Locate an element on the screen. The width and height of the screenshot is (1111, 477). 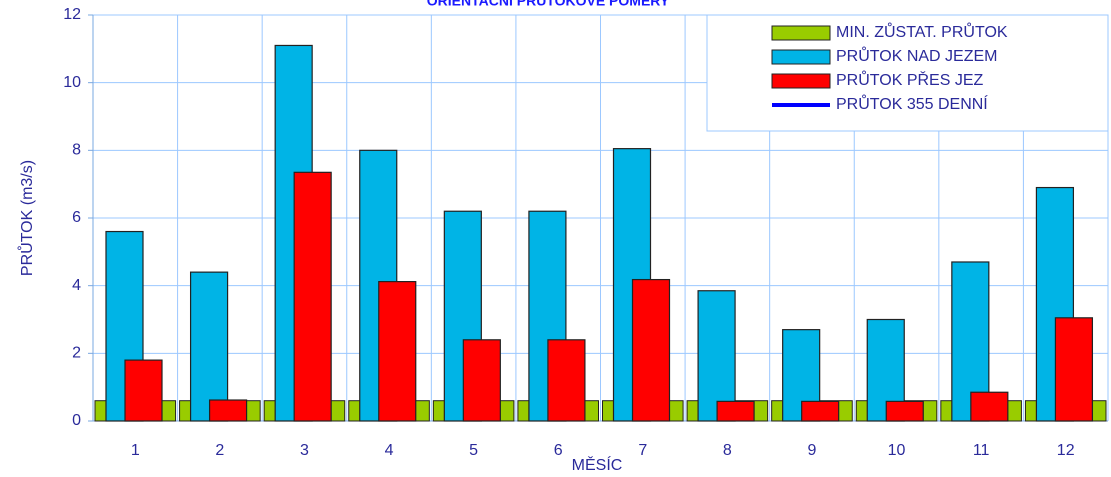
chart-title: ORIENTAČNÍ PRŮTOKOVÉ POMĚRY is located at coordinates (548, 4).